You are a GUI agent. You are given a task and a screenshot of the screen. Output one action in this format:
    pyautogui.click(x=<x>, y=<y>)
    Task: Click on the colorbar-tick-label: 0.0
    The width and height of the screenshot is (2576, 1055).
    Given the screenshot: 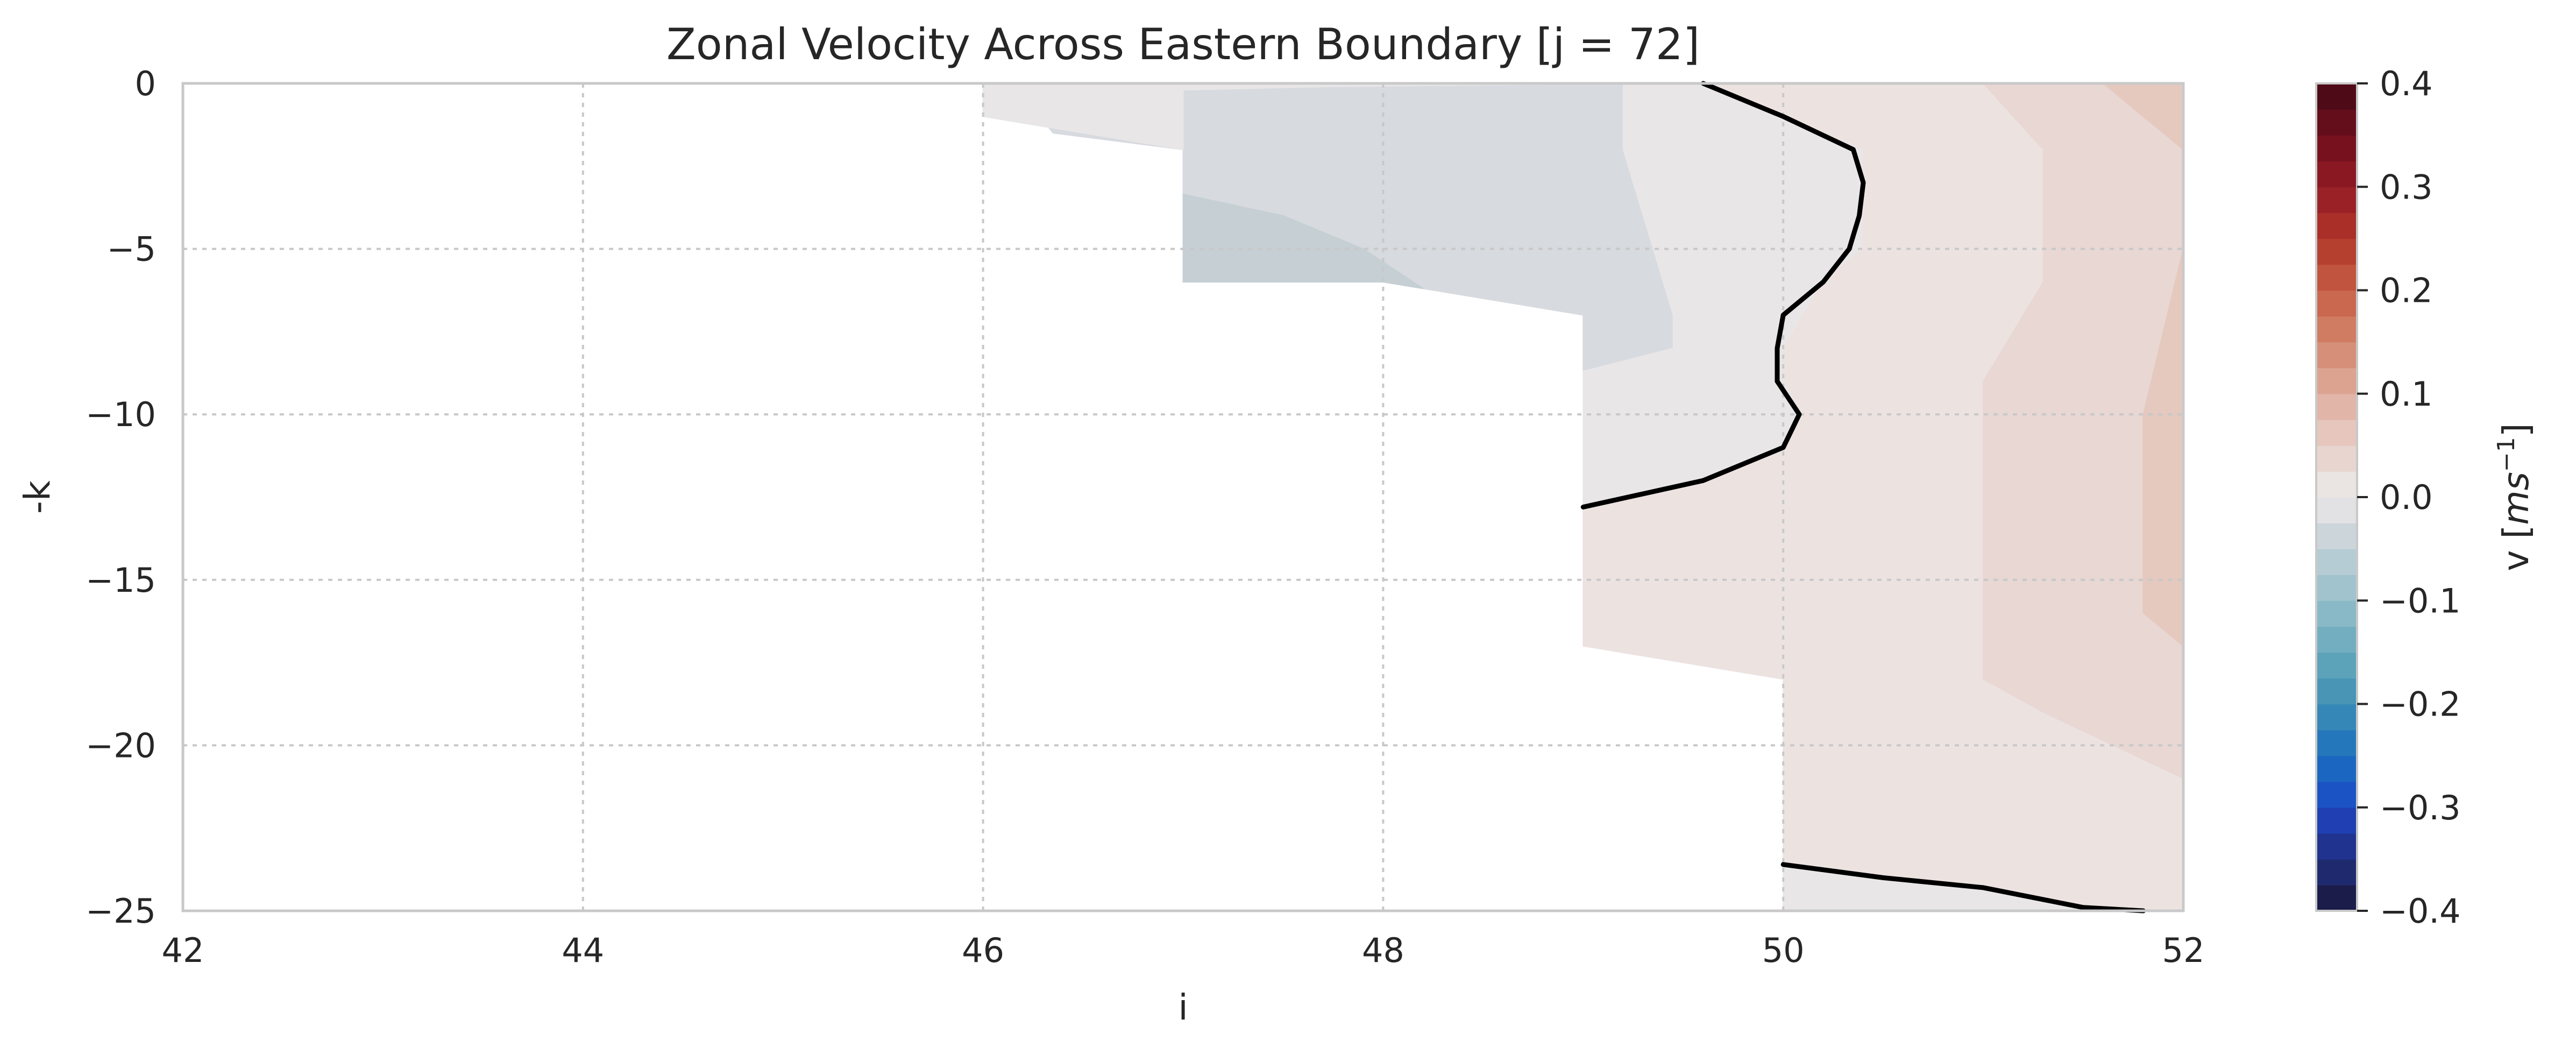 What is the action you would take?
    pyautogui.click(x=2406, y=498)
    